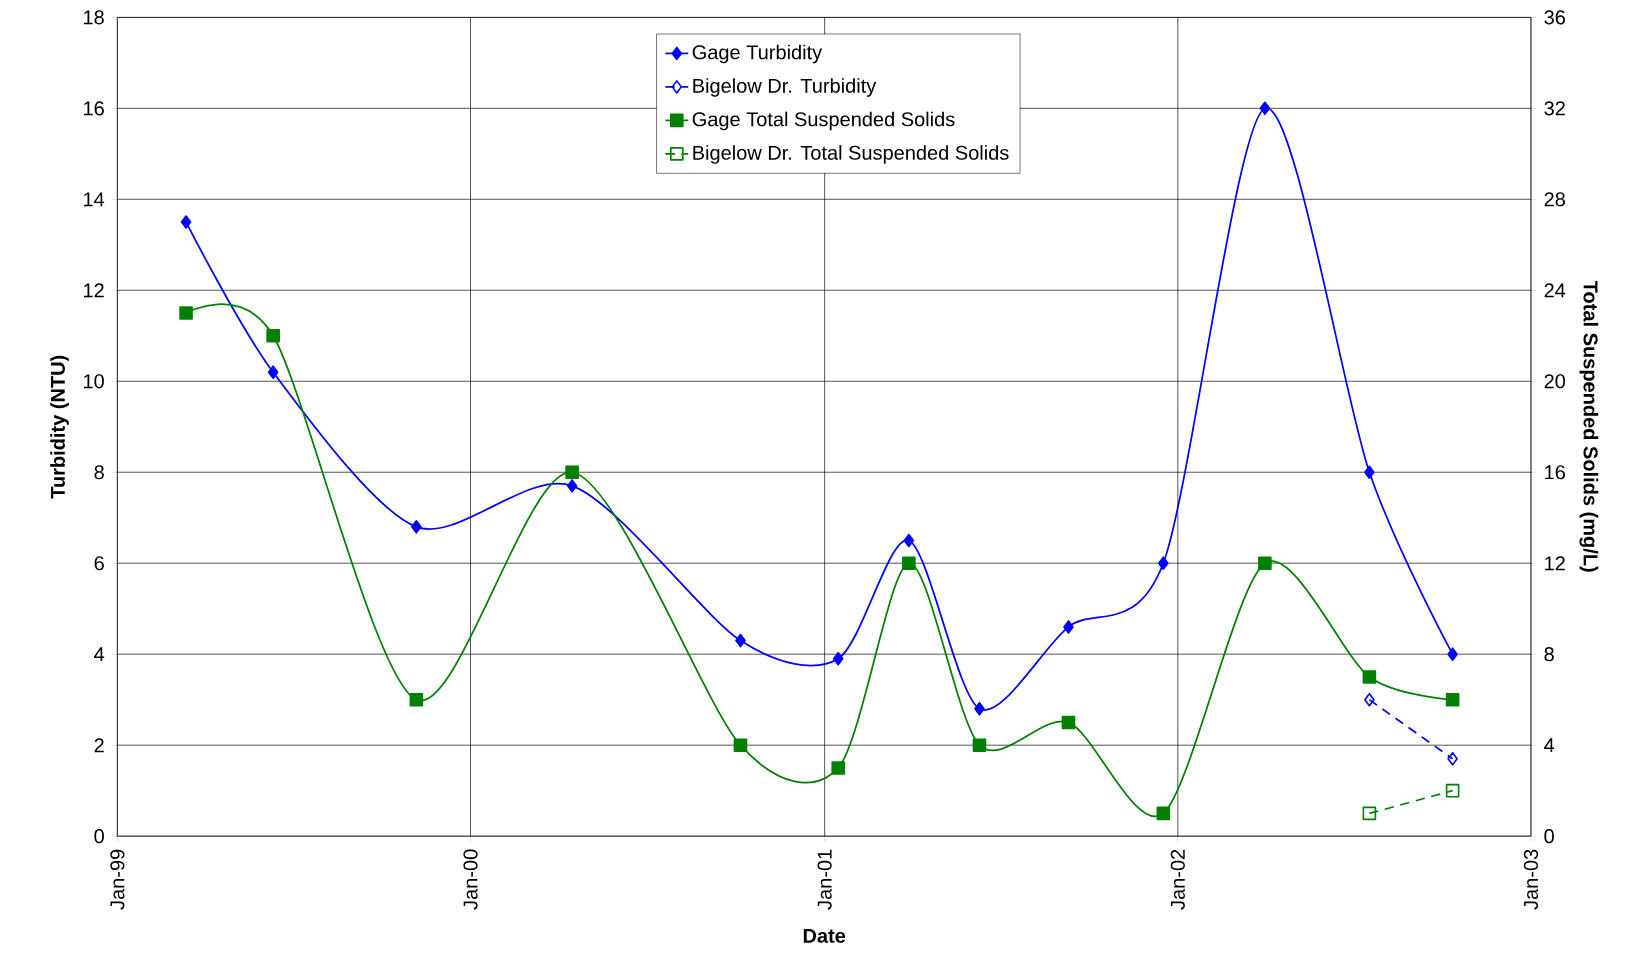 The height and width of the screenshot is (979, 1635). What do you see at coordinates (757, 54) in the screenshot?
I see `legend-label: Gage Turbidity` at bounding box center [757, 54].